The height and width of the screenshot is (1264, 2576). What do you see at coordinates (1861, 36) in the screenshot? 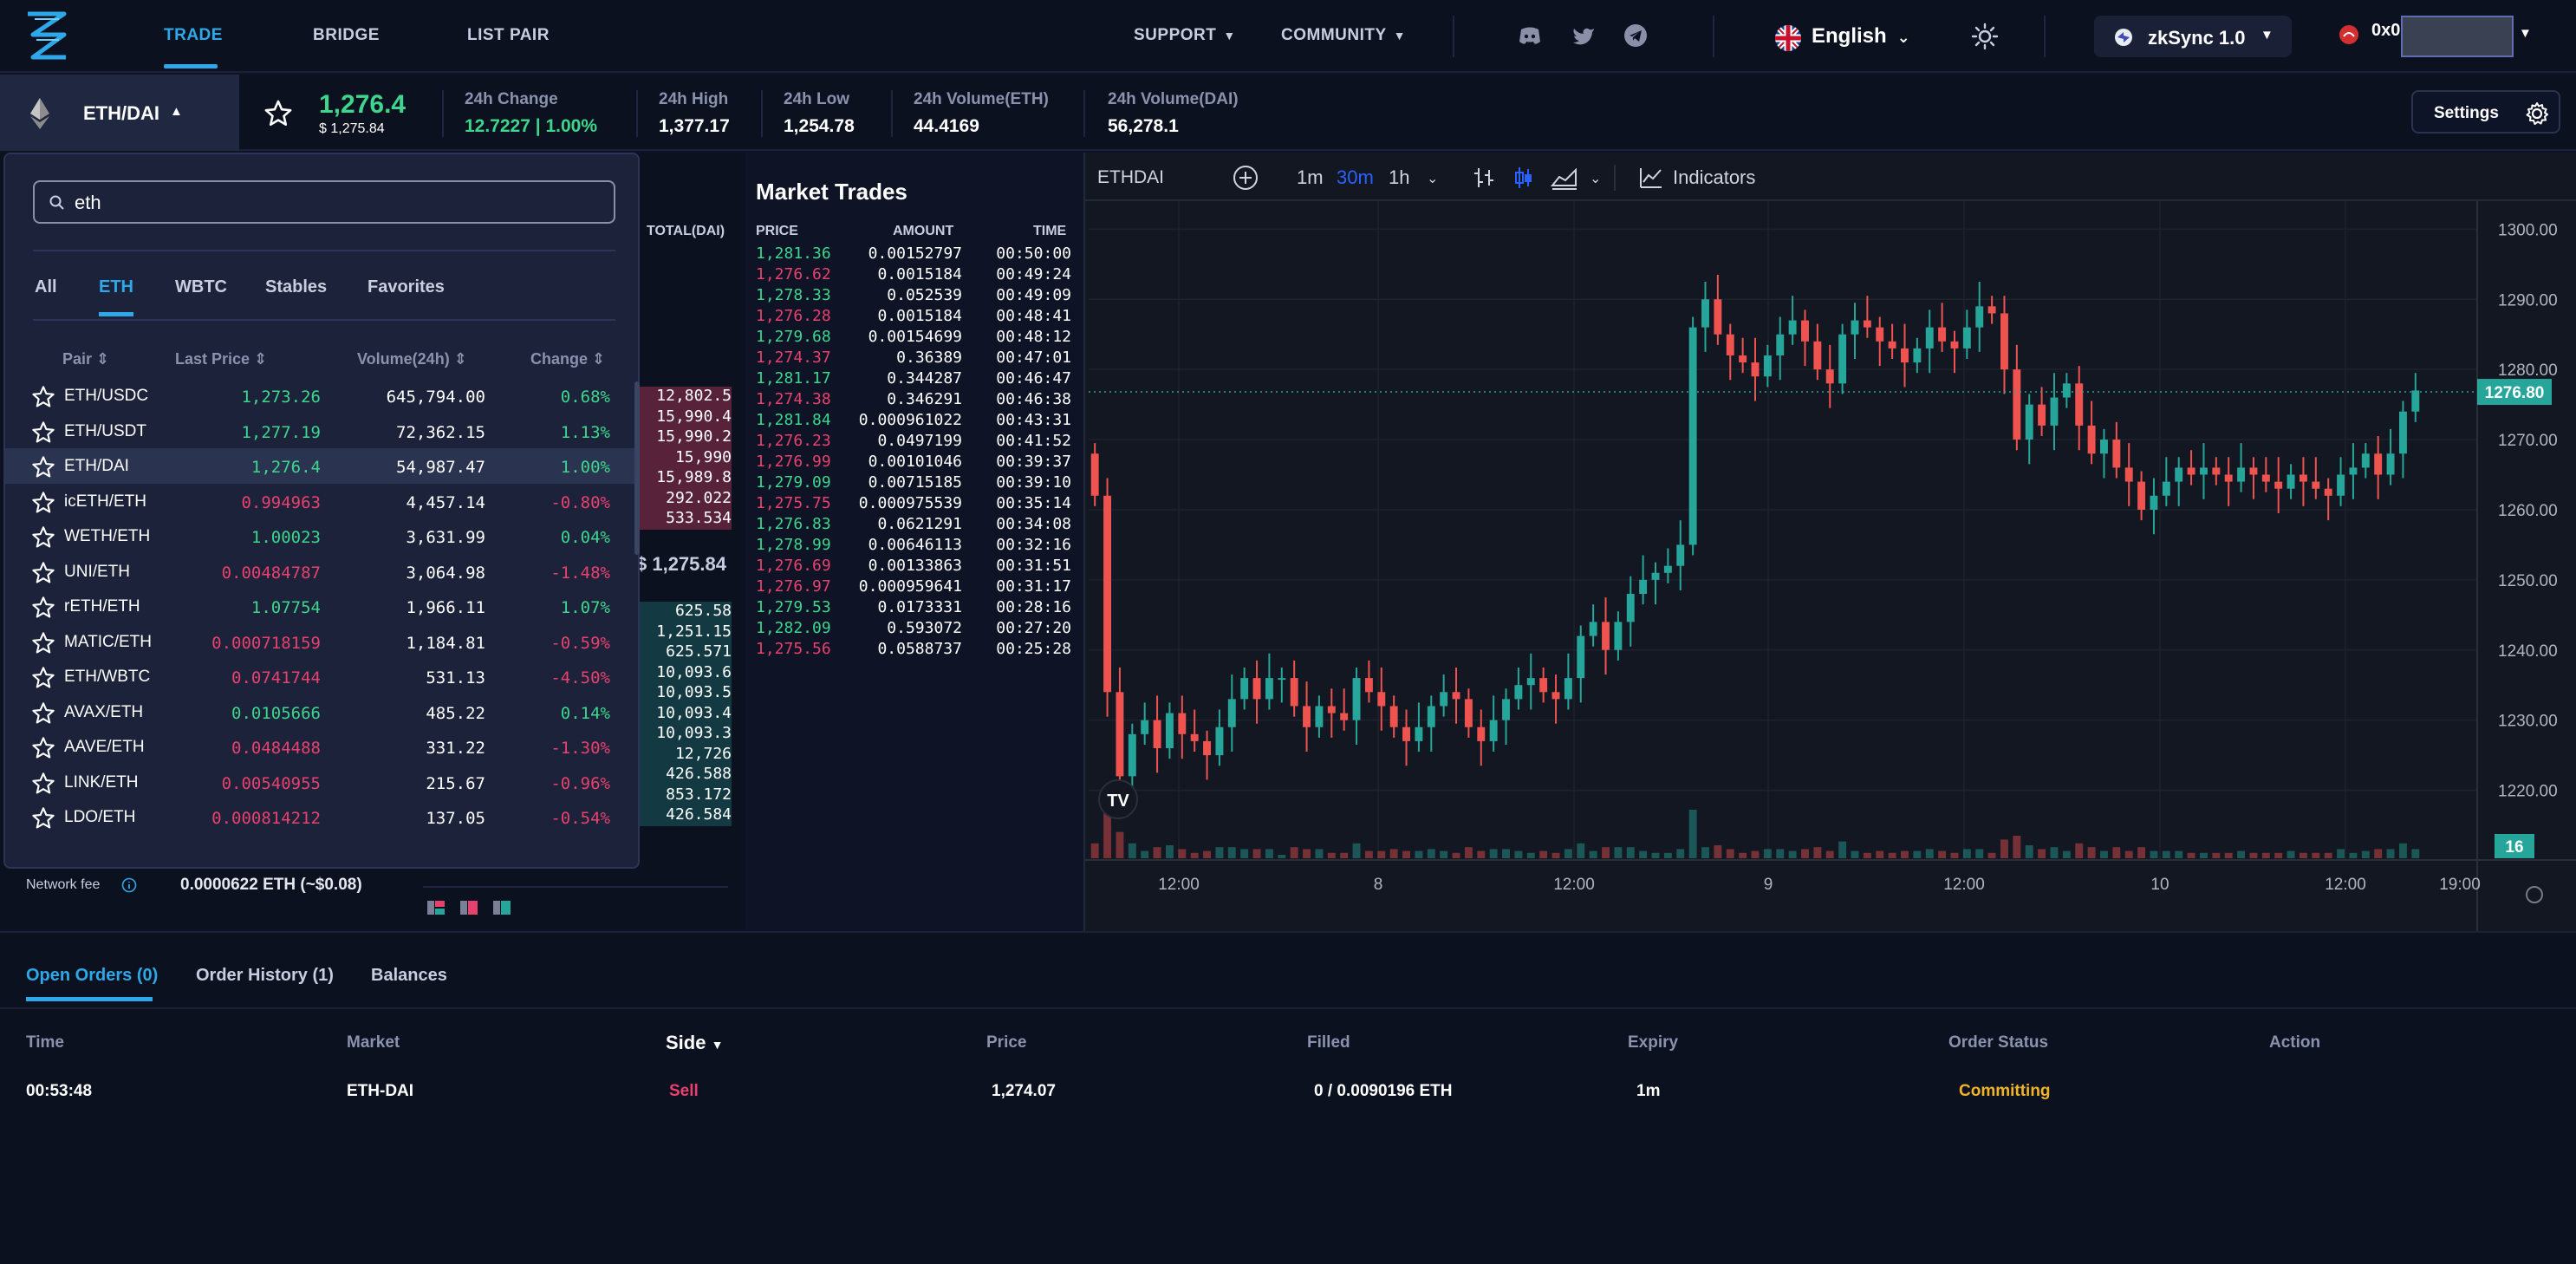
I see `language-selector: English ⌄` at bounding box center [1861, 36].